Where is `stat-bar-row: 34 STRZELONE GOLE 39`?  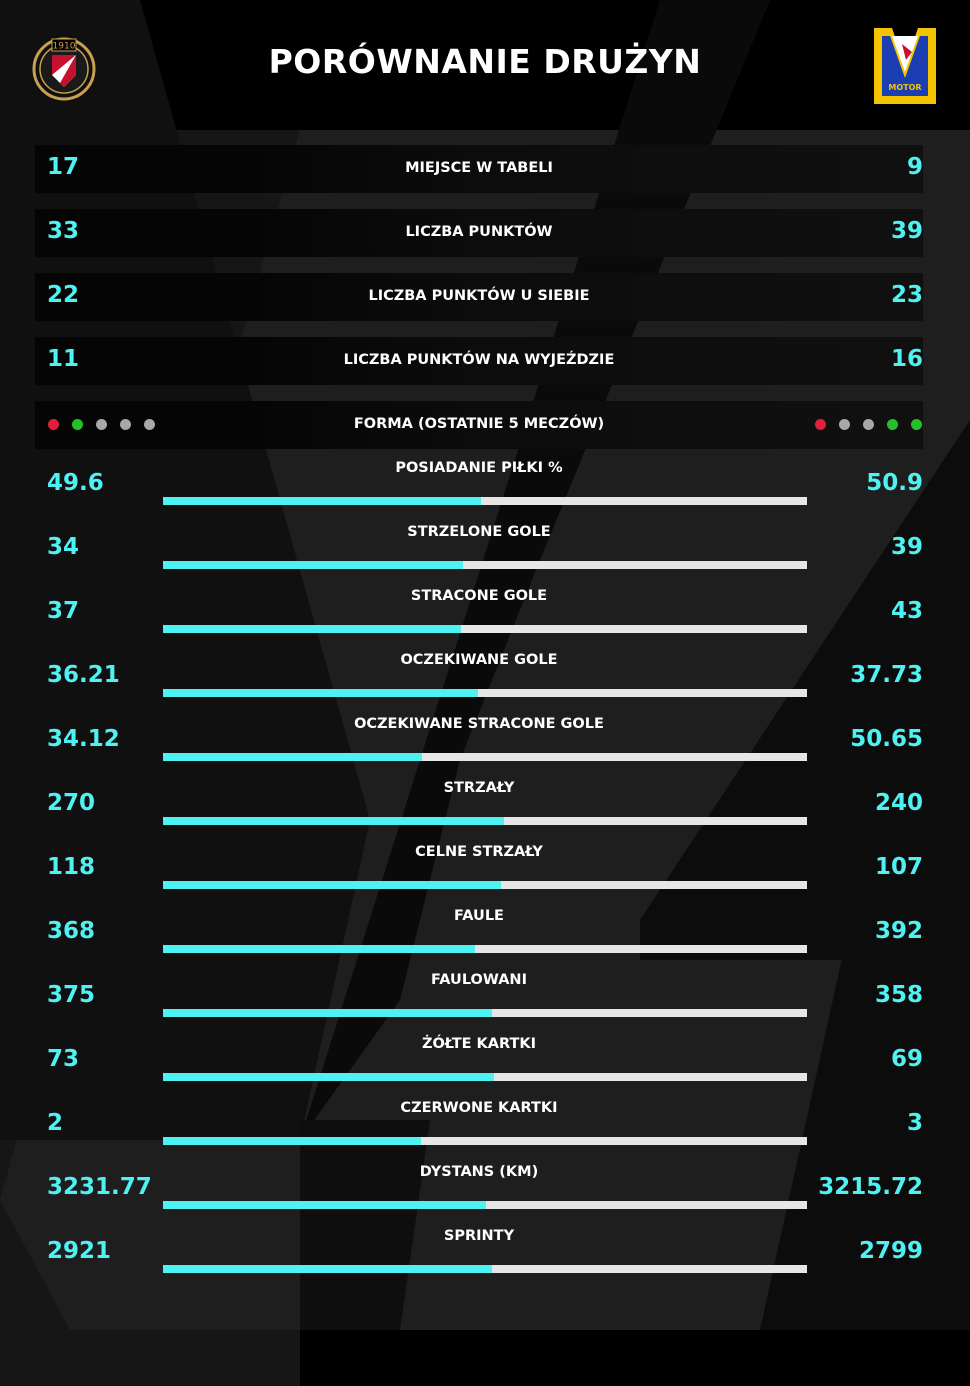
stat-bar-row: 34 STRZELONE GOLE 39 is located at coordinates (479, 550).